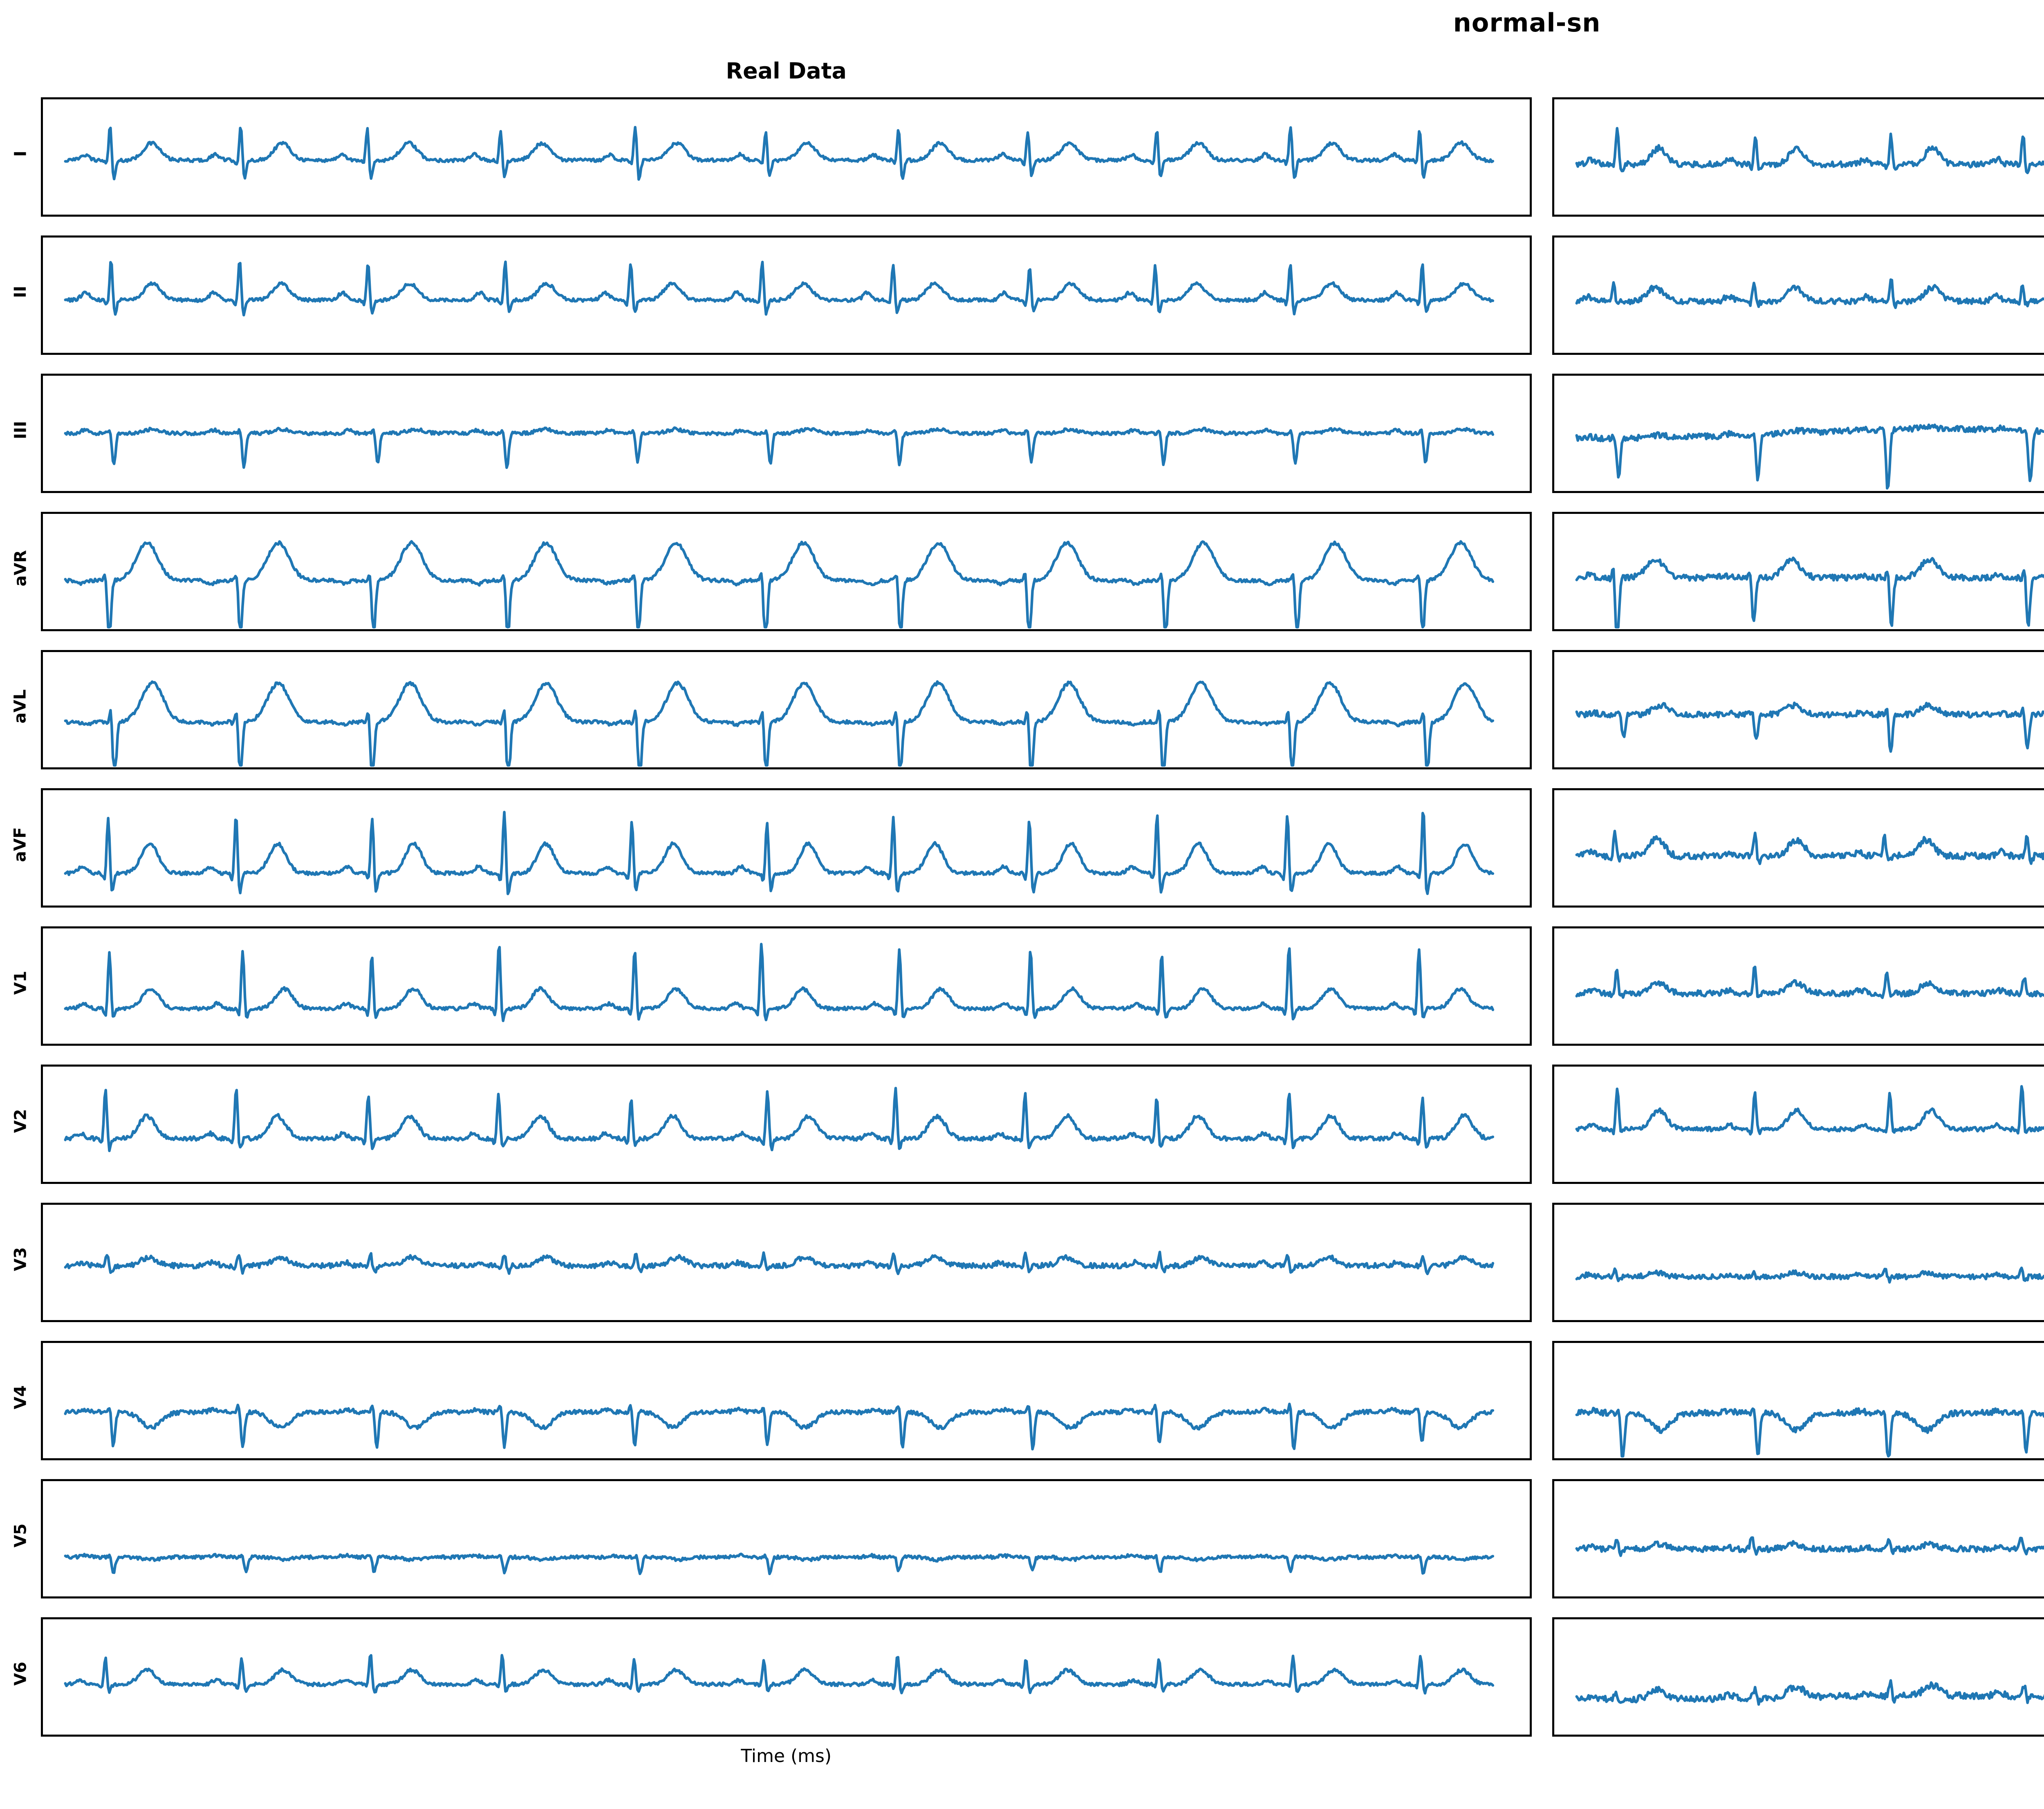 Image resolution: width=2044 pixels, height=1809 pixels. I want to click on lead-label-V2: V2, so click(20, 1121).